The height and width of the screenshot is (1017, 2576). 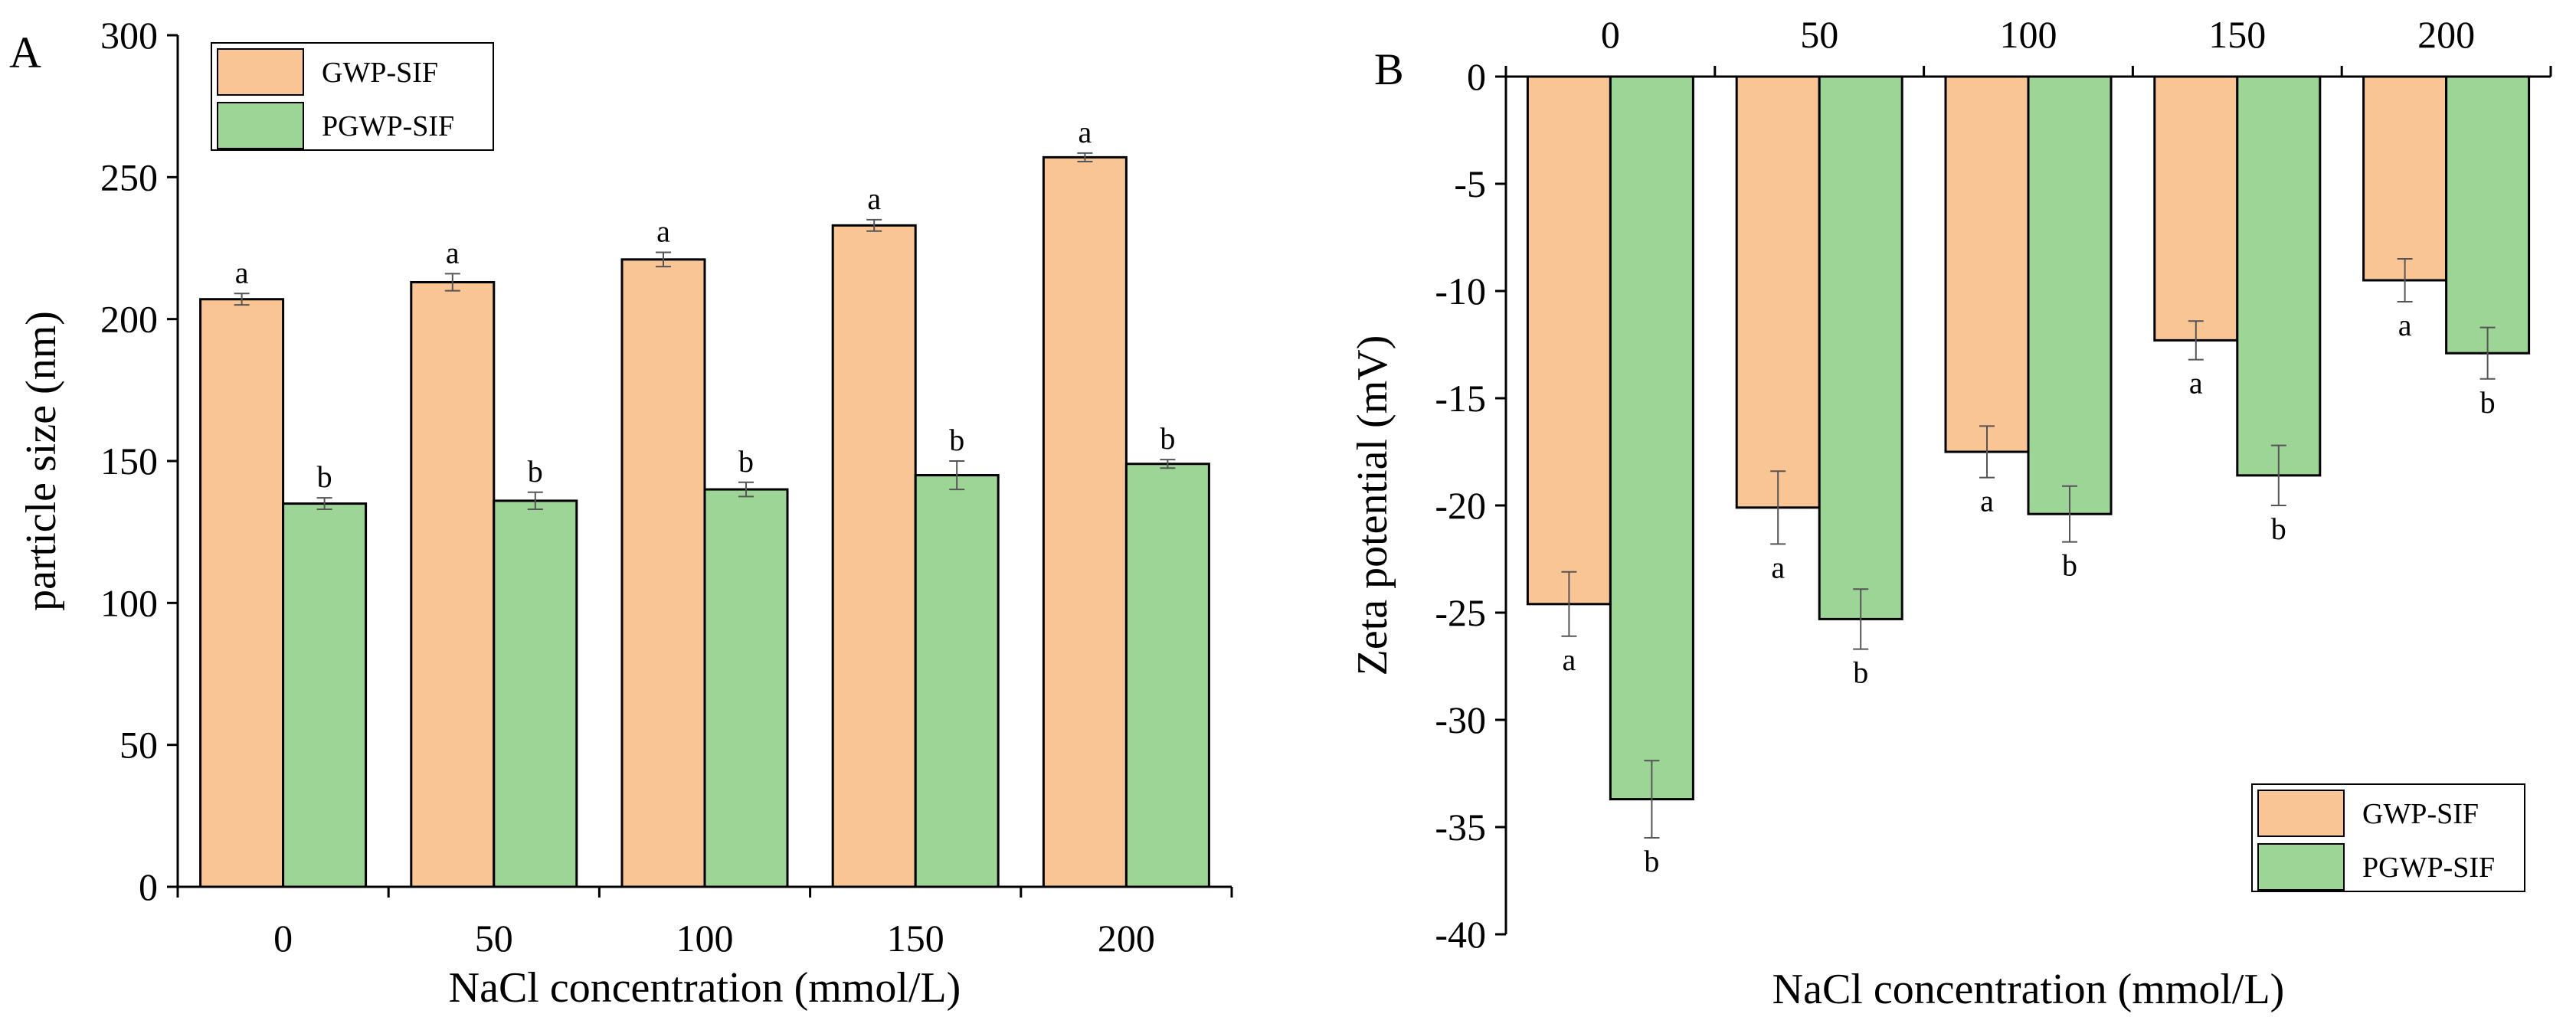 What do you see at coordinates (129, 461) in the screenshot?
I see `y-tick-label: 150` at bounding box center [129, 461].